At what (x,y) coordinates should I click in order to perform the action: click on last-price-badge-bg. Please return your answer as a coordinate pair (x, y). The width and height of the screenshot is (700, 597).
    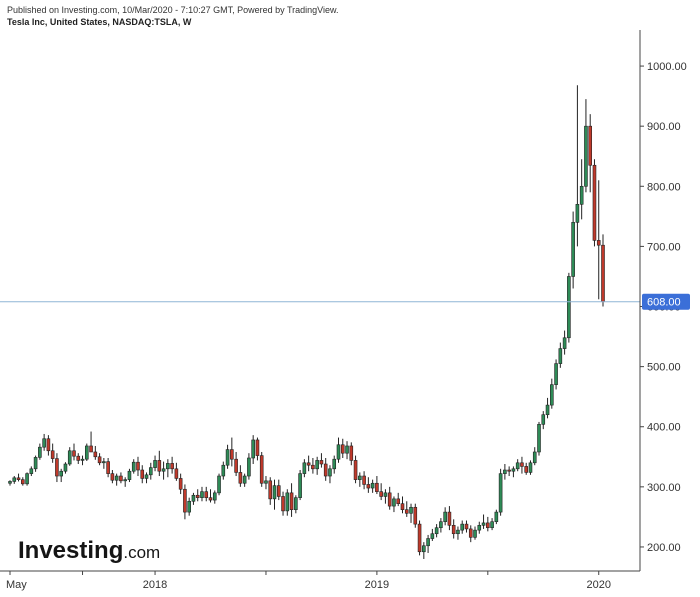
    Looking at the image, I should click on (666, 301).